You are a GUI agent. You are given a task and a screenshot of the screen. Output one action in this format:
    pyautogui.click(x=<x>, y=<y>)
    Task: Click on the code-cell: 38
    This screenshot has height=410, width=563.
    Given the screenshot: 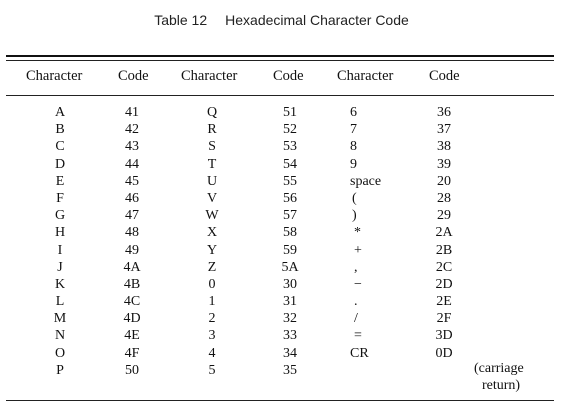 What is the action you would take?
    pyautogui.click(x=444, y=147)
    